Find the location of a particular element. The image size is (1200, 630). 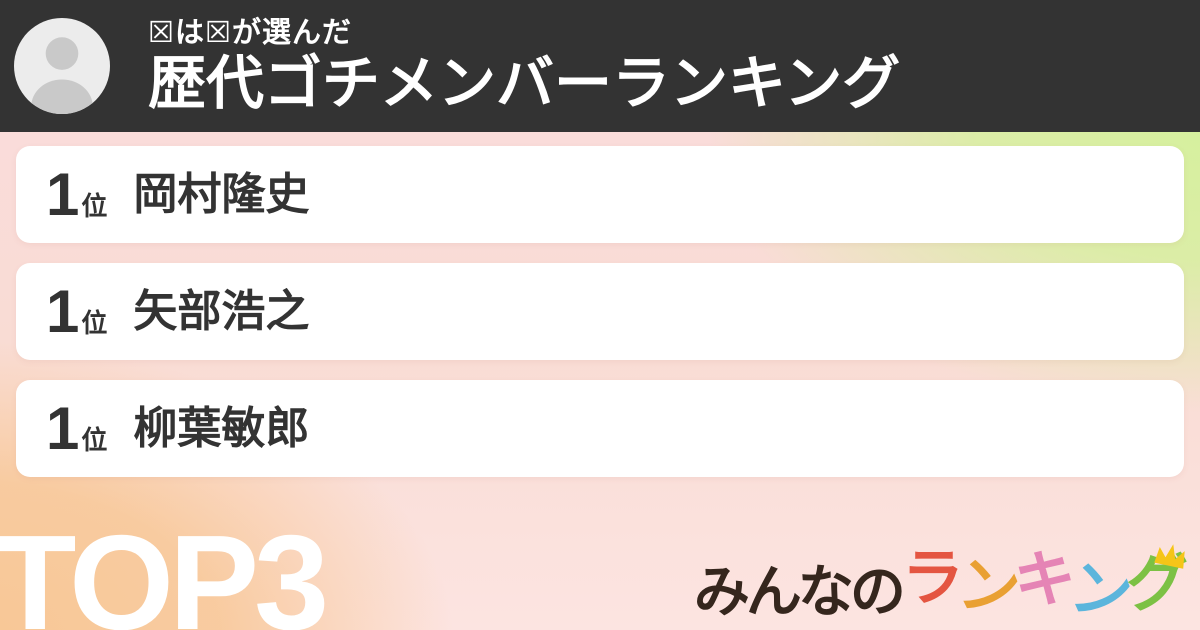

page-title: 歴代ゴチメンバーランキング is located at coordinates (524, 84).